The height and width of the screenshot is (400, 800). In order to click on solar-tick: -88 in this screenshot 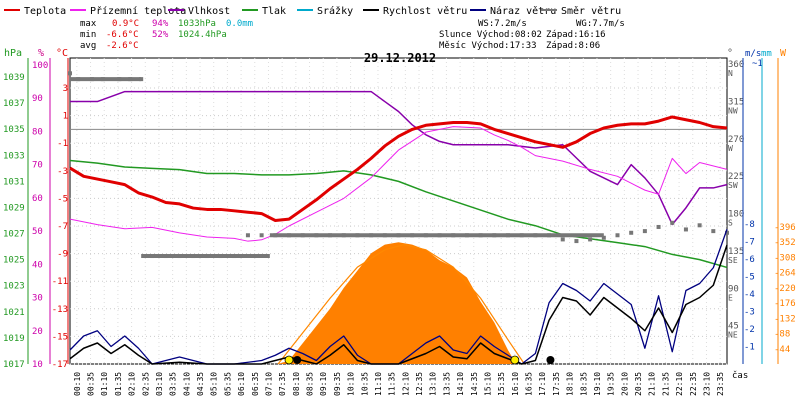, I will do `click(782, 335)`.